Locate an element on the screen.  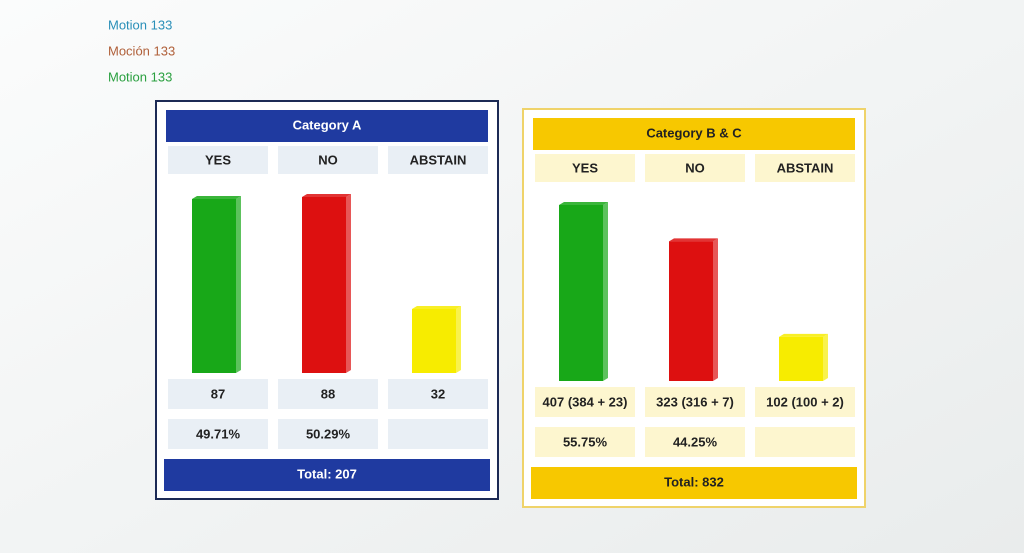
value-label: 407 (384 + 23) is located at coordinates (585, 401).